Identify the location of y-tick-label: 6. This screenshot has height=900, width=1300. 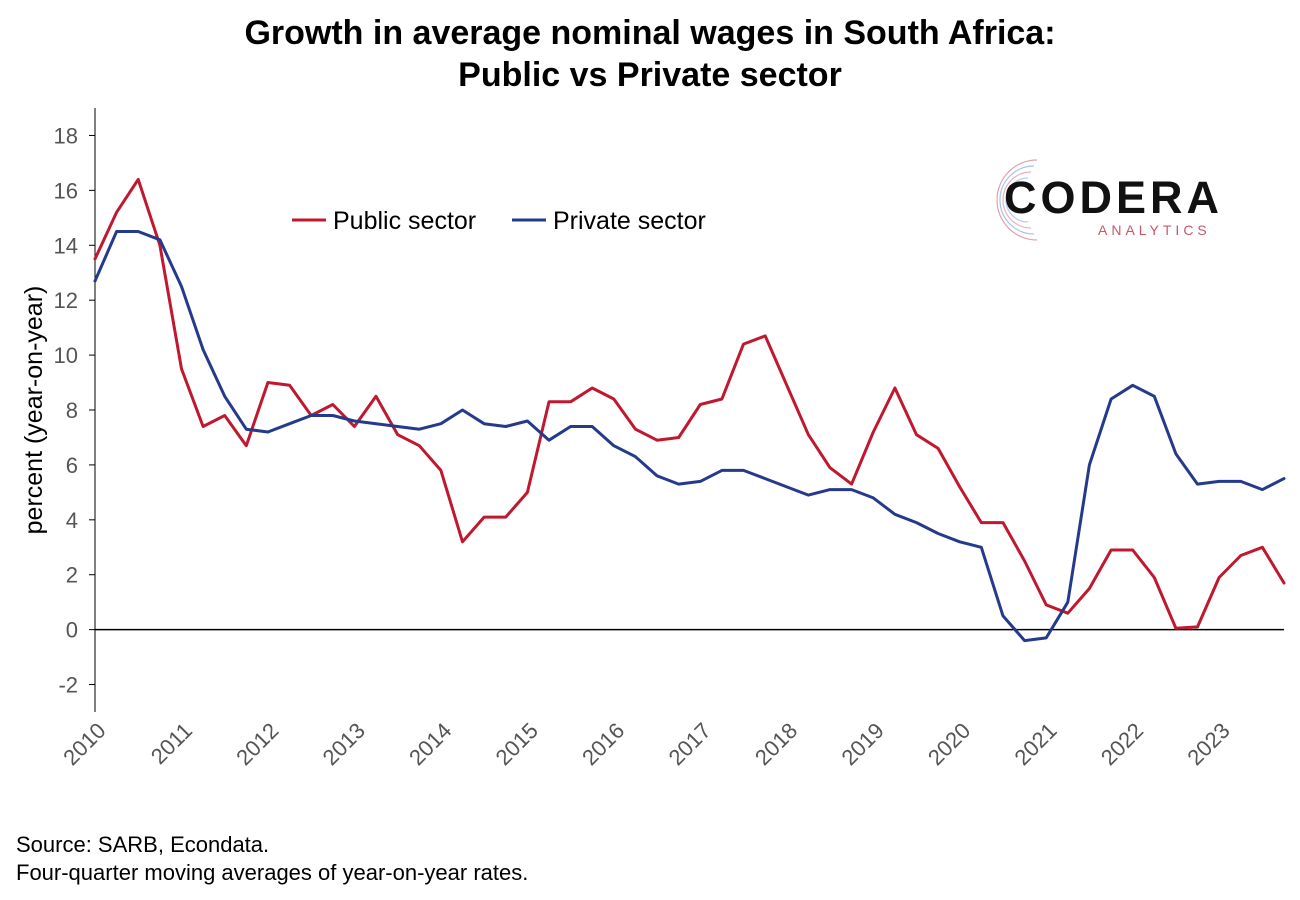
(72, 465).